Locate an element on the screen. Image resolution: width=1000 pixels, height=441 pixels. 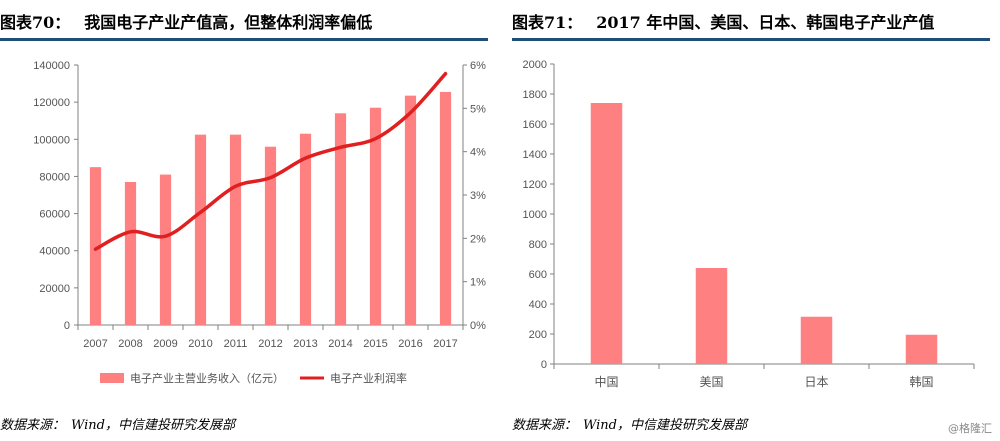
right-source-note: 数据来源： Wind，中信建投研究发展部 is located at coordinates (629, 423).